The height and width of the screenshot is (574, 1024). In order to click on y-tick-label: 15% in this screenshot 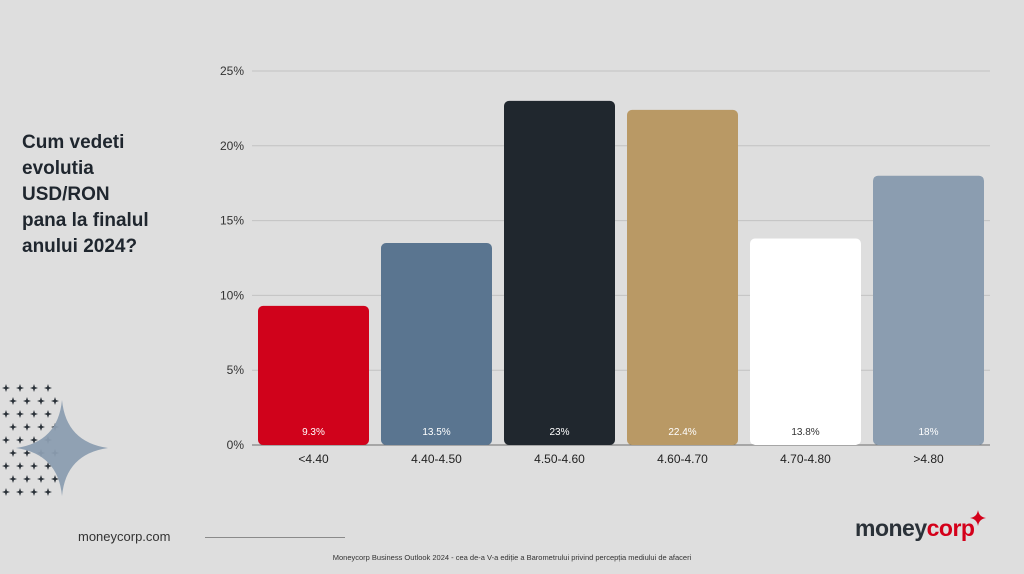, I will do `click(232, 221)`.